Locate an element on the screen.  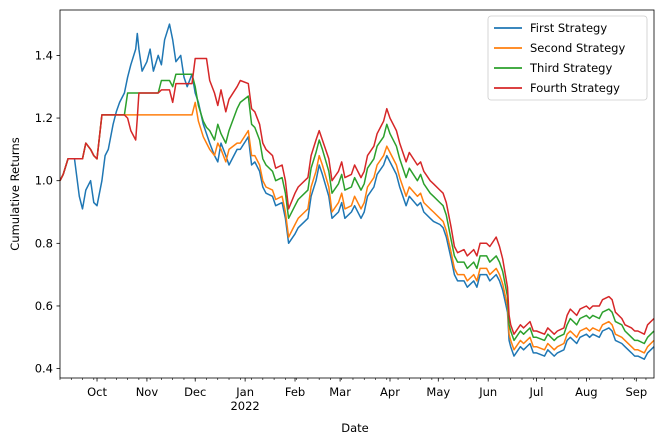
x-tick-label: Dec is located at coordinates (195, 392).